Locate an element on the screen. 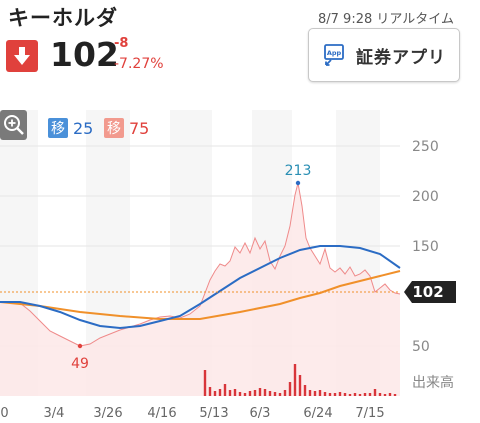 The height and width of the screenshot is (423, 480). y-tick-label: 50 is located at coordinates (421, 347).